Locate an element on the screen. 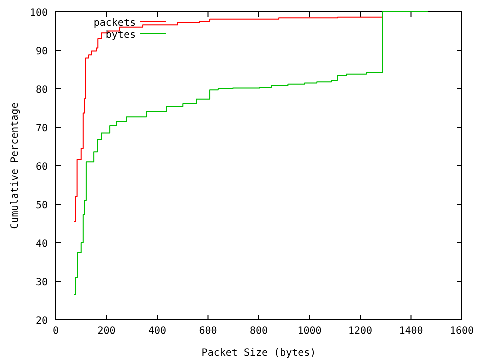 The image size is (480, 360). x-tick-label: 1000 is located at coordinates (310, 331).